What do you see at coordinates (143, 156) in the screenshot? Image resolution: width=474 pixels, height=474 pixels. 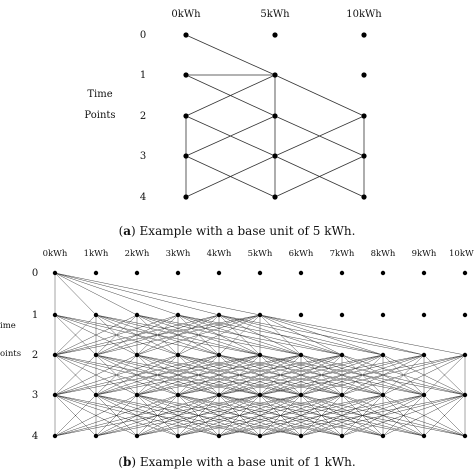 I see `panel-a-time-label: 3` at bounding box center [143, 156].